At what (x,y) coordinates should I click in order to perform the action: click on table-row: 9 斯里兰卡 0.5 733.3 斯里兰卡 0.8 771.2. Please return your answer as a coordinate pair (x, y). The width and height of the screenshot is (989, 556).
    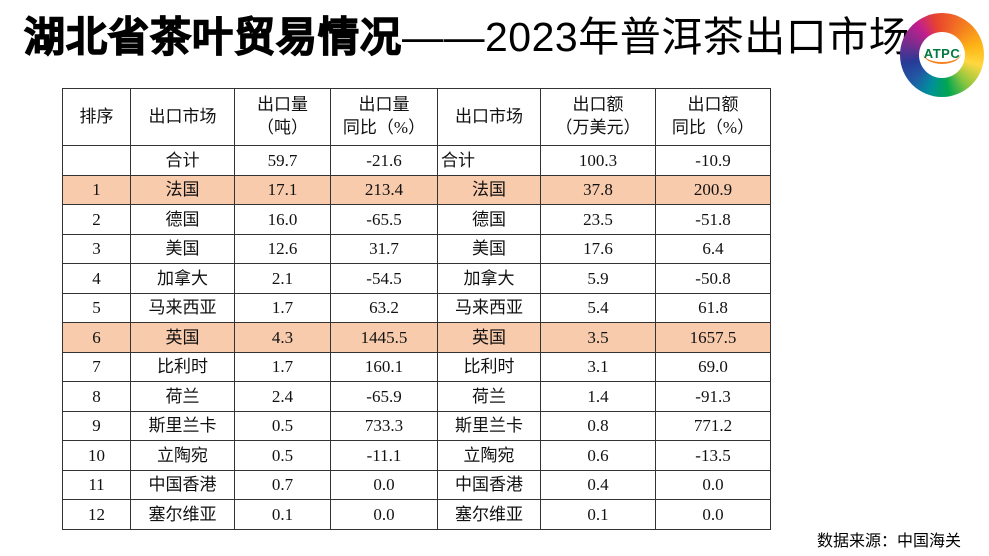
    Looking at the image, I should click on (416, 425).